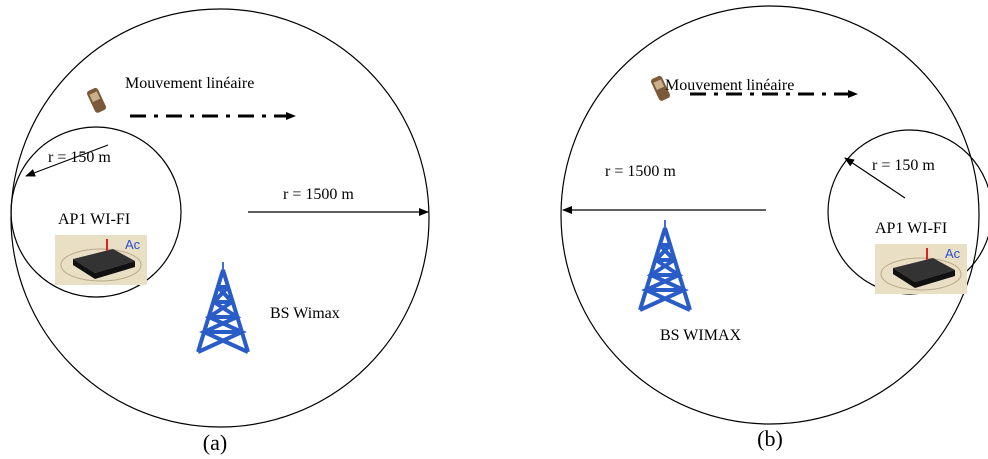 The image size is (988, 459). Describe the element at coordinates (700, 335) in the screenshot. I see `base-station-label: BS WIMAX` at that location.